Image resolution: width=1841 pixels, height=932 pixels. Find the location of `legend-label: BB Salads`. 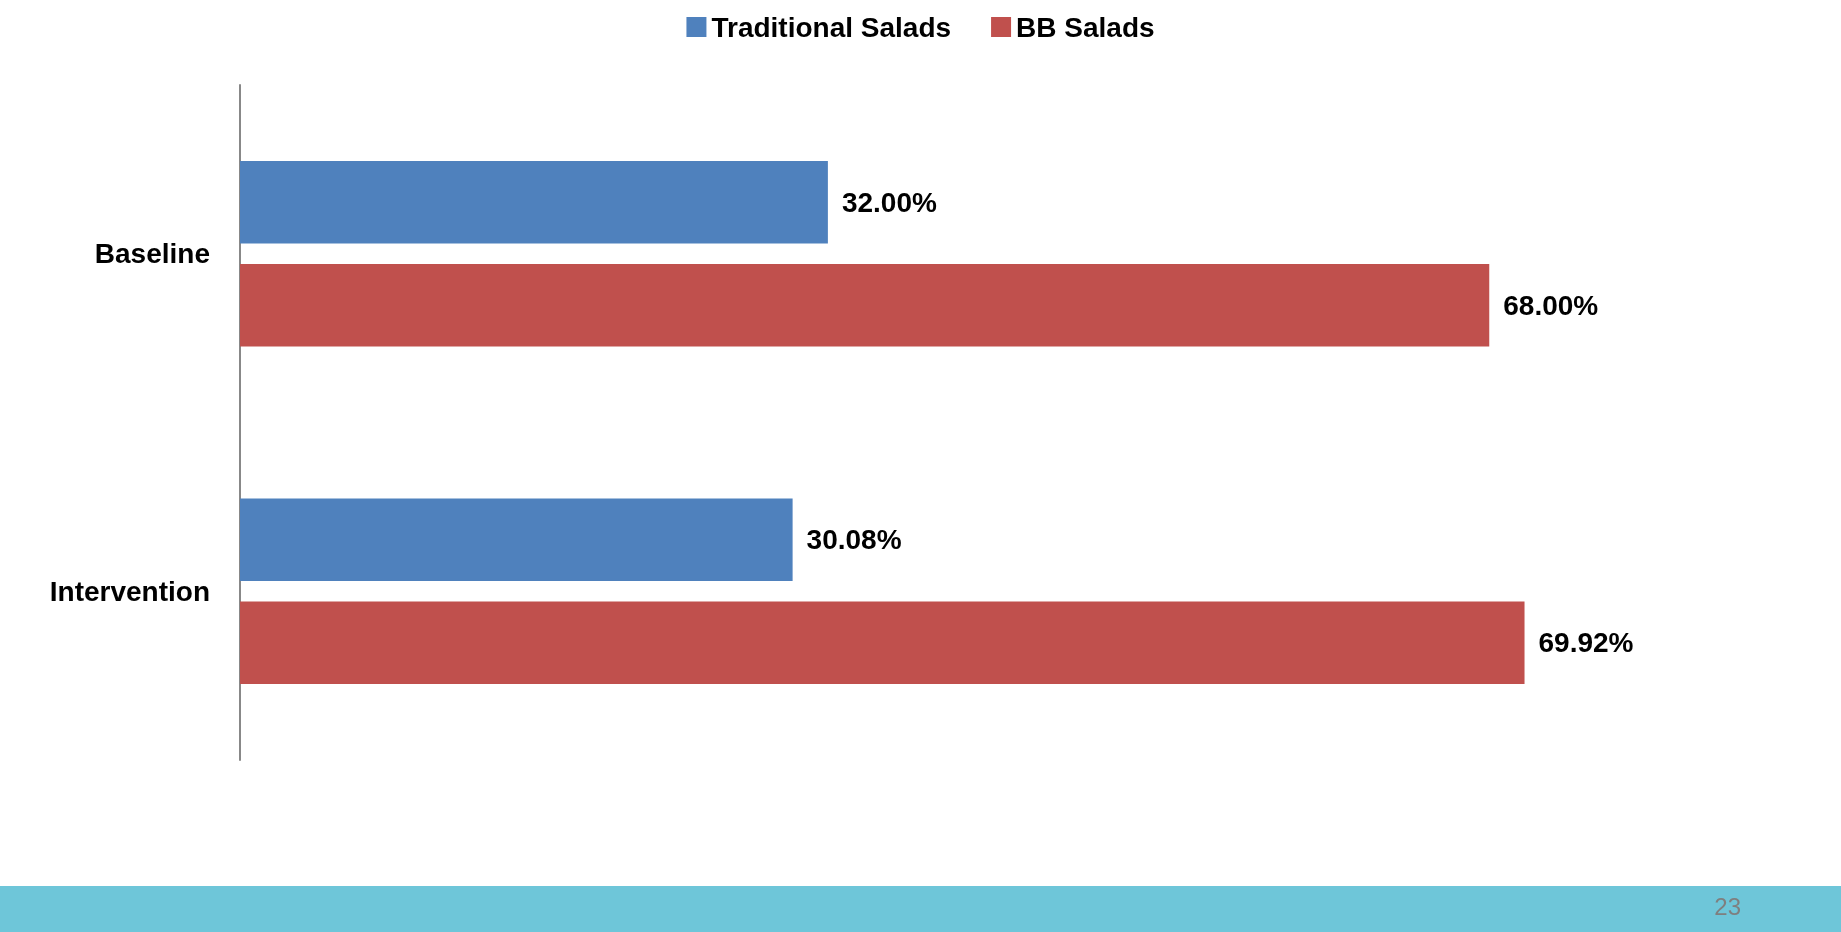

legend-label: BB Salads is located at coordinates (1085, 27).